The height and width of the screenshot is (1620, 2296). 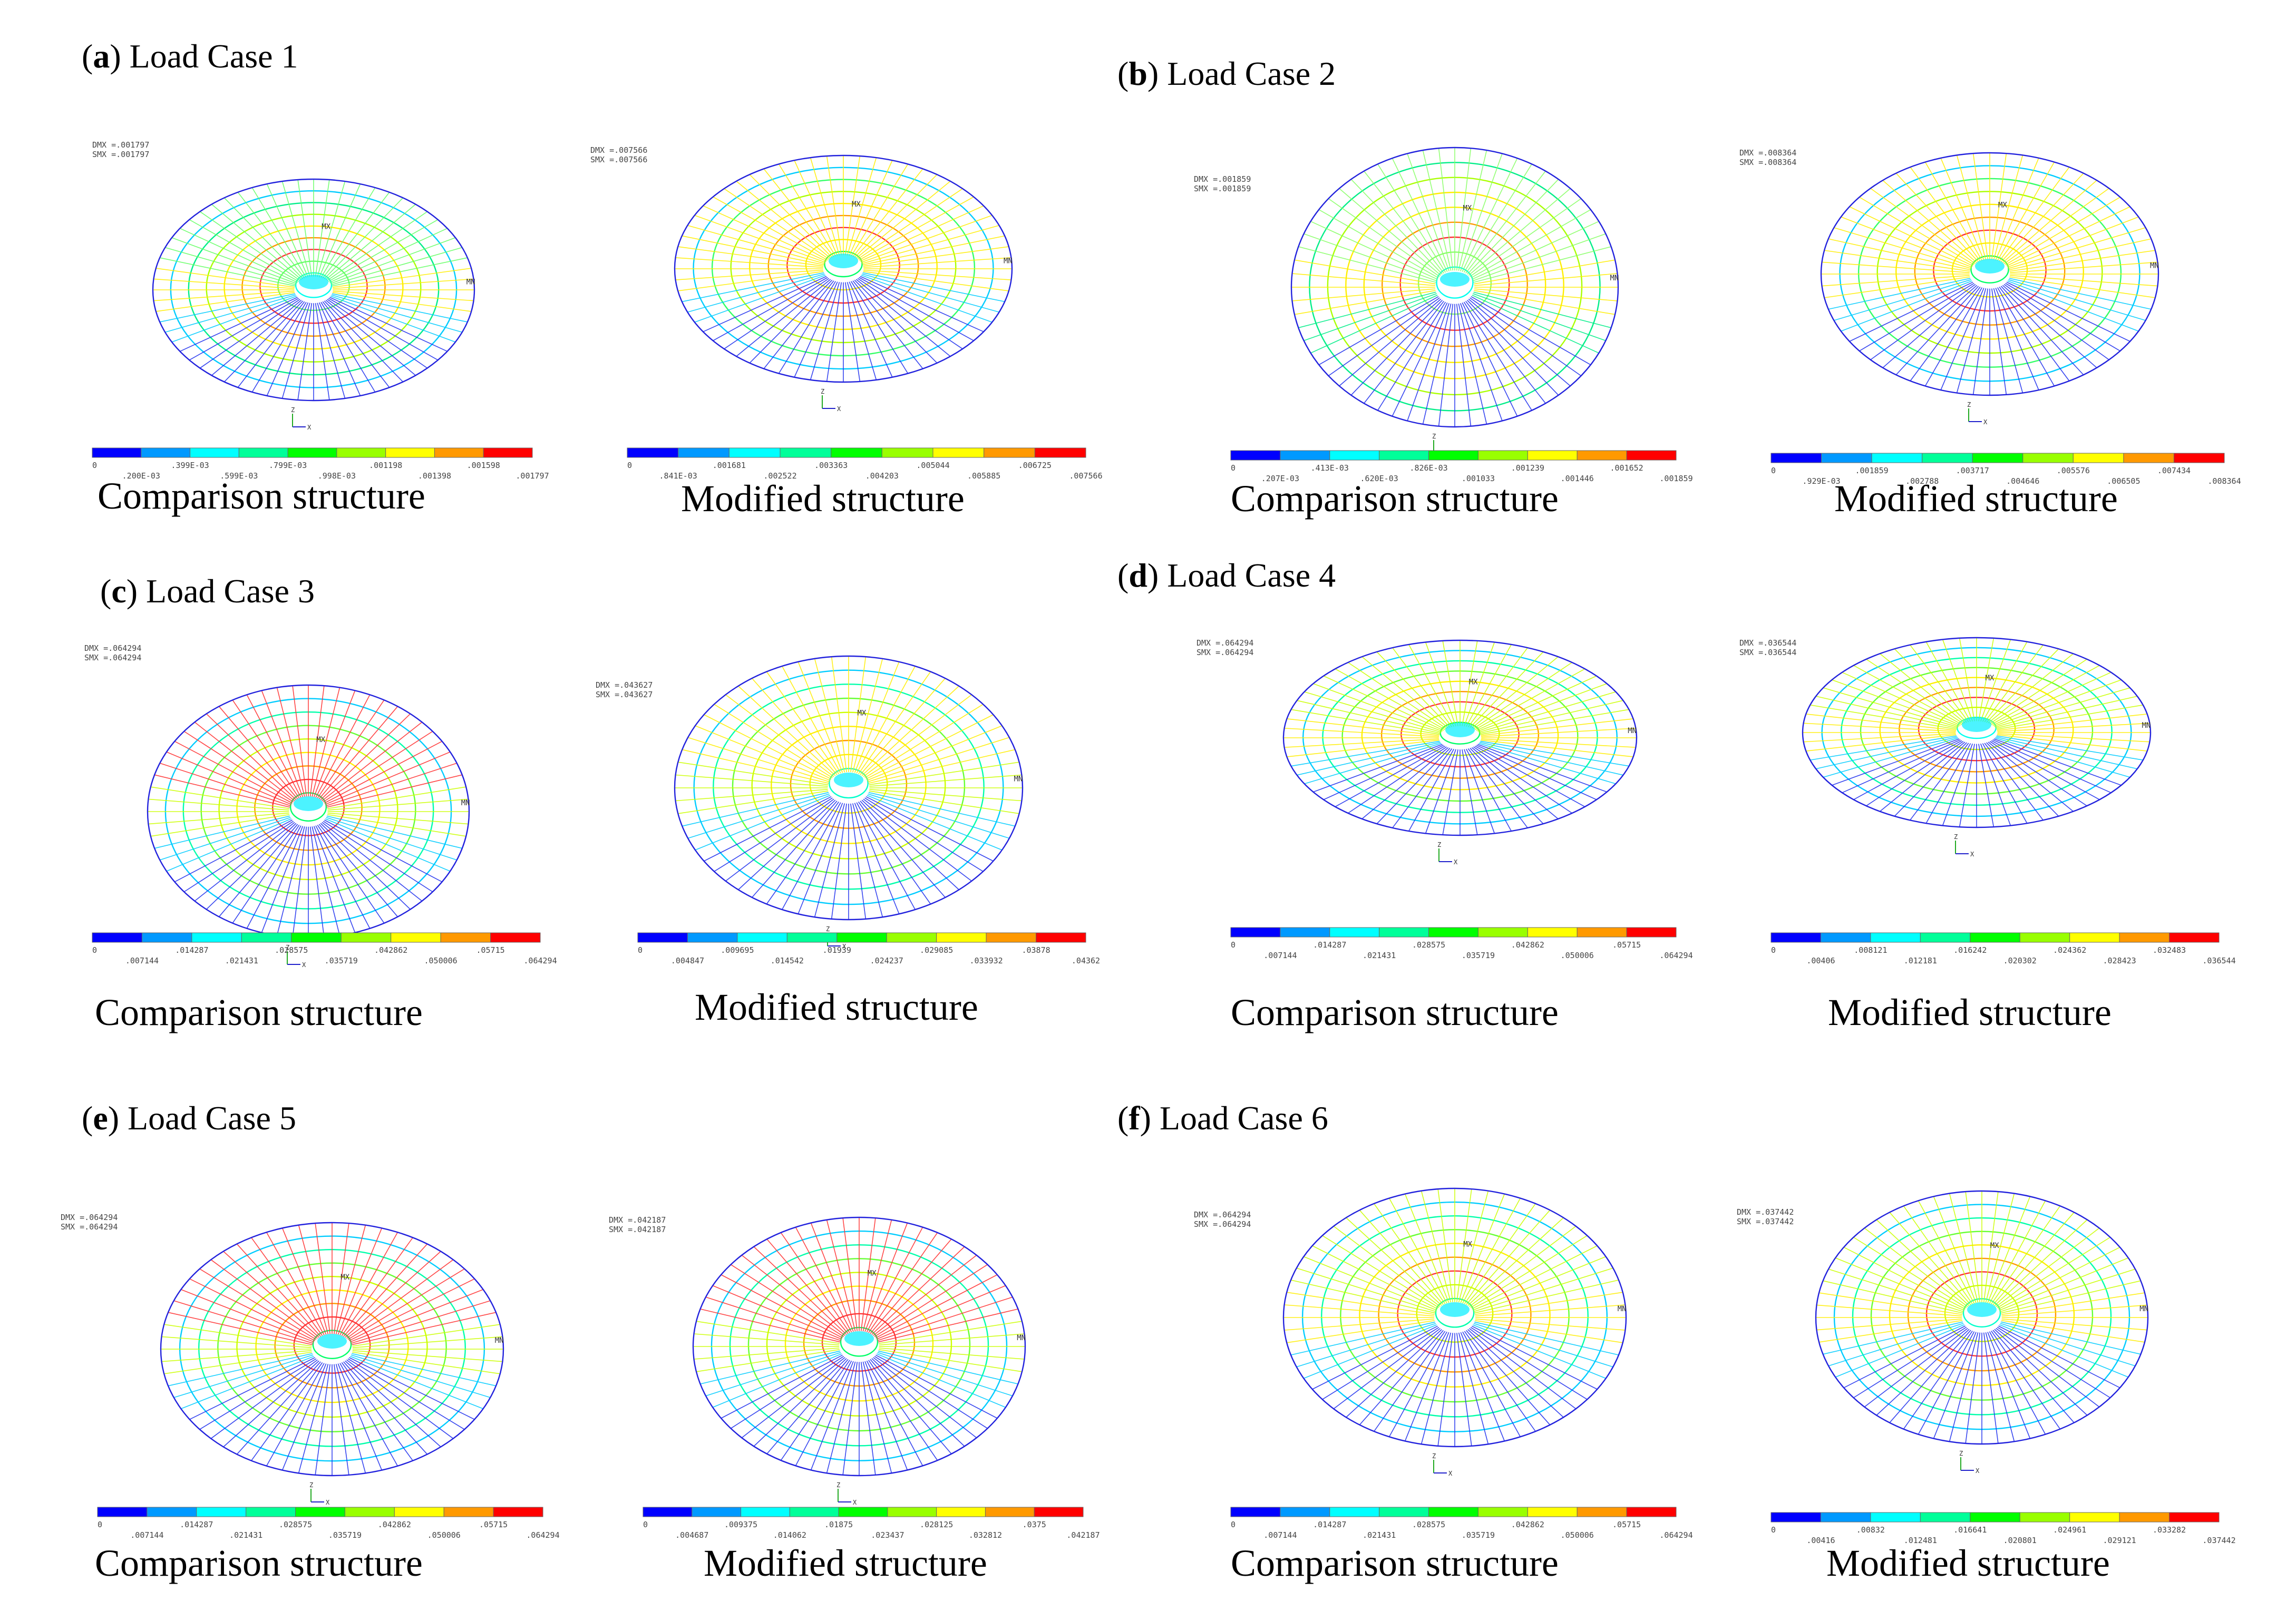 I want to click on legend-tick-label: .042862, so click(x=395, y=1525).